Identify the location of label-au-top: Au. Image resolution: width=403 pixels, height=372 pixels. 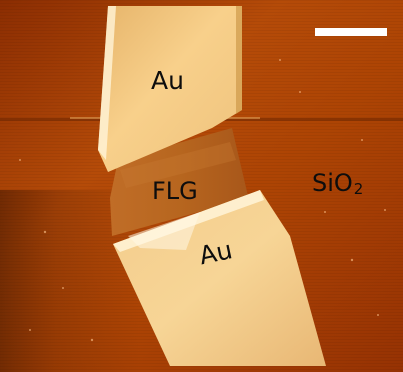
(167, 80).